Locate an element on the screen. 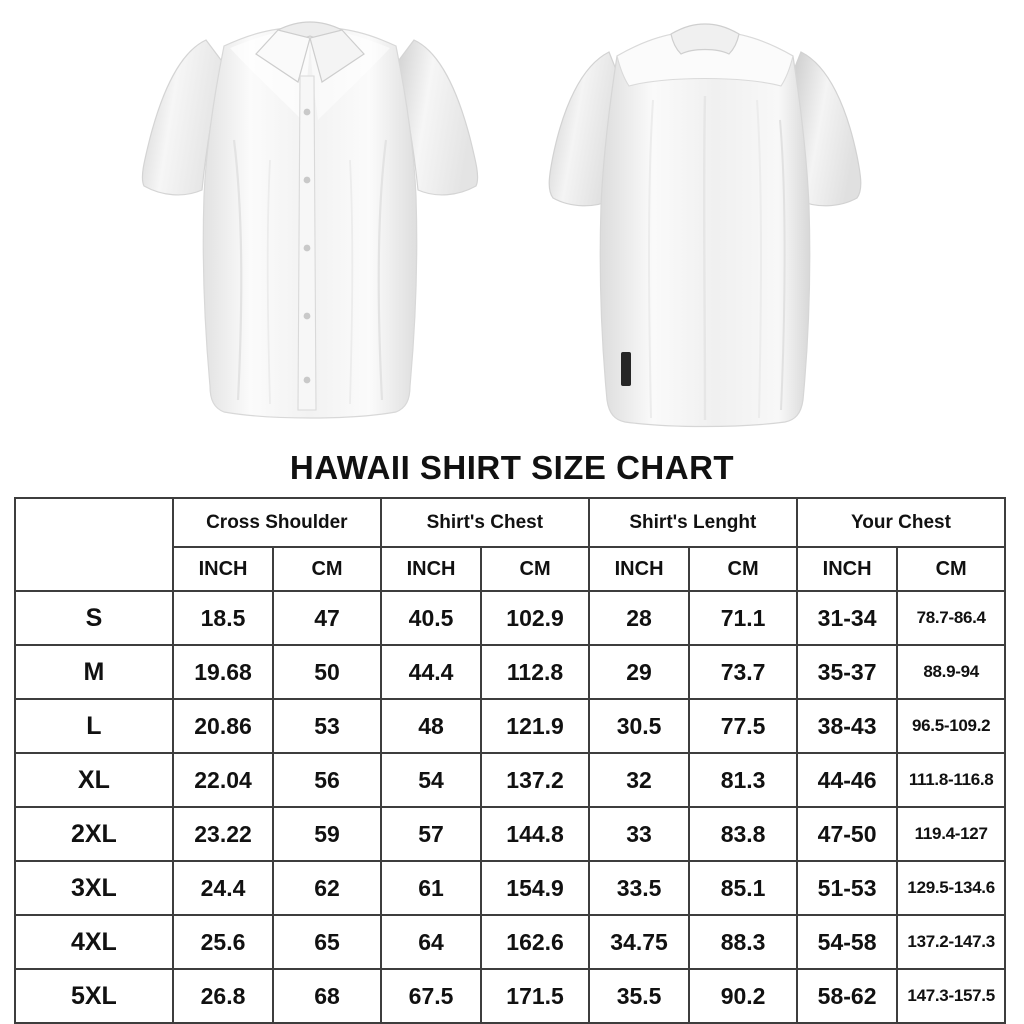  cell-chest-inch: 44.4 is located at coordinates (431, 672).